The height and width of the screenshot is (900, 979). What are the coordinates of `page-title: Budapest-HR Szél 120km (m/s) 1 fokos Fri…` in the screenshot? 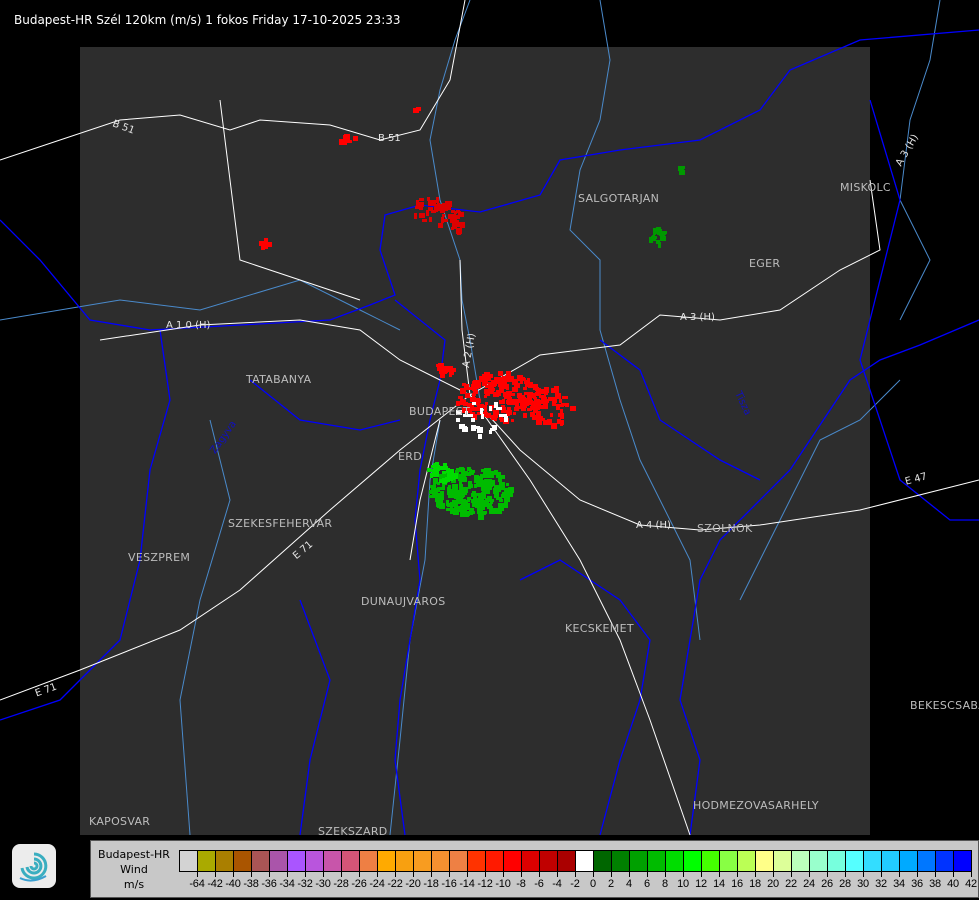 It's located at (207, 20).